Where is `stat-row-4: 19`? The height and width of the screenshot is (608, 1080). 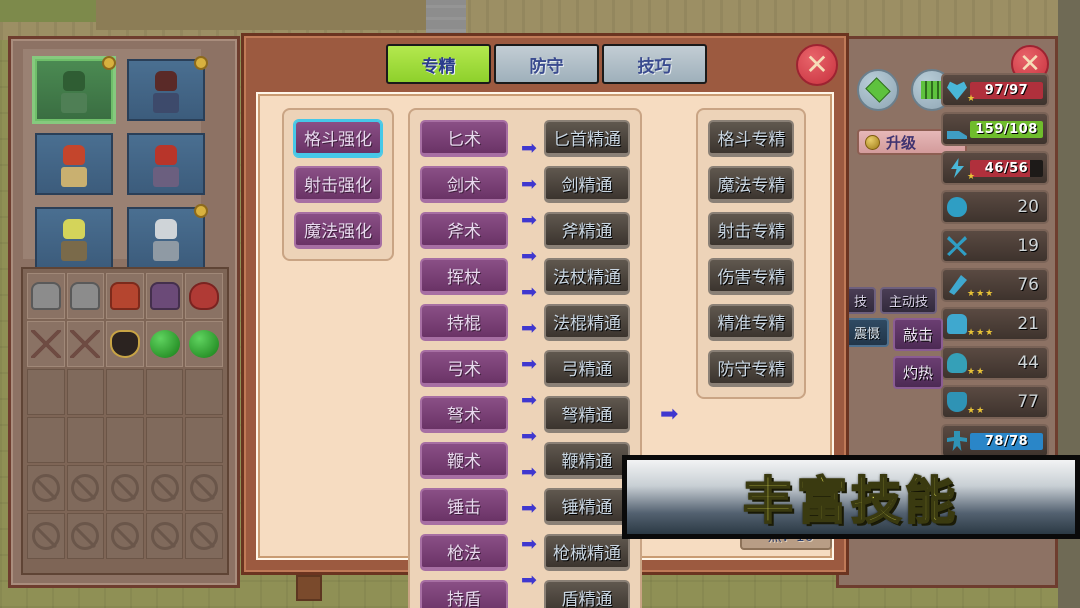 stat-row-4: 19 is located at coordinates (995, 246).